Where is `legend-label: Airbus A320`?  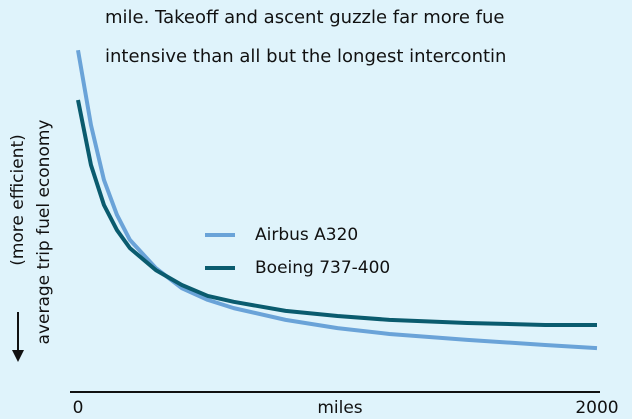
legend-label: Airbus A320 is located at coordinates (306, 235).